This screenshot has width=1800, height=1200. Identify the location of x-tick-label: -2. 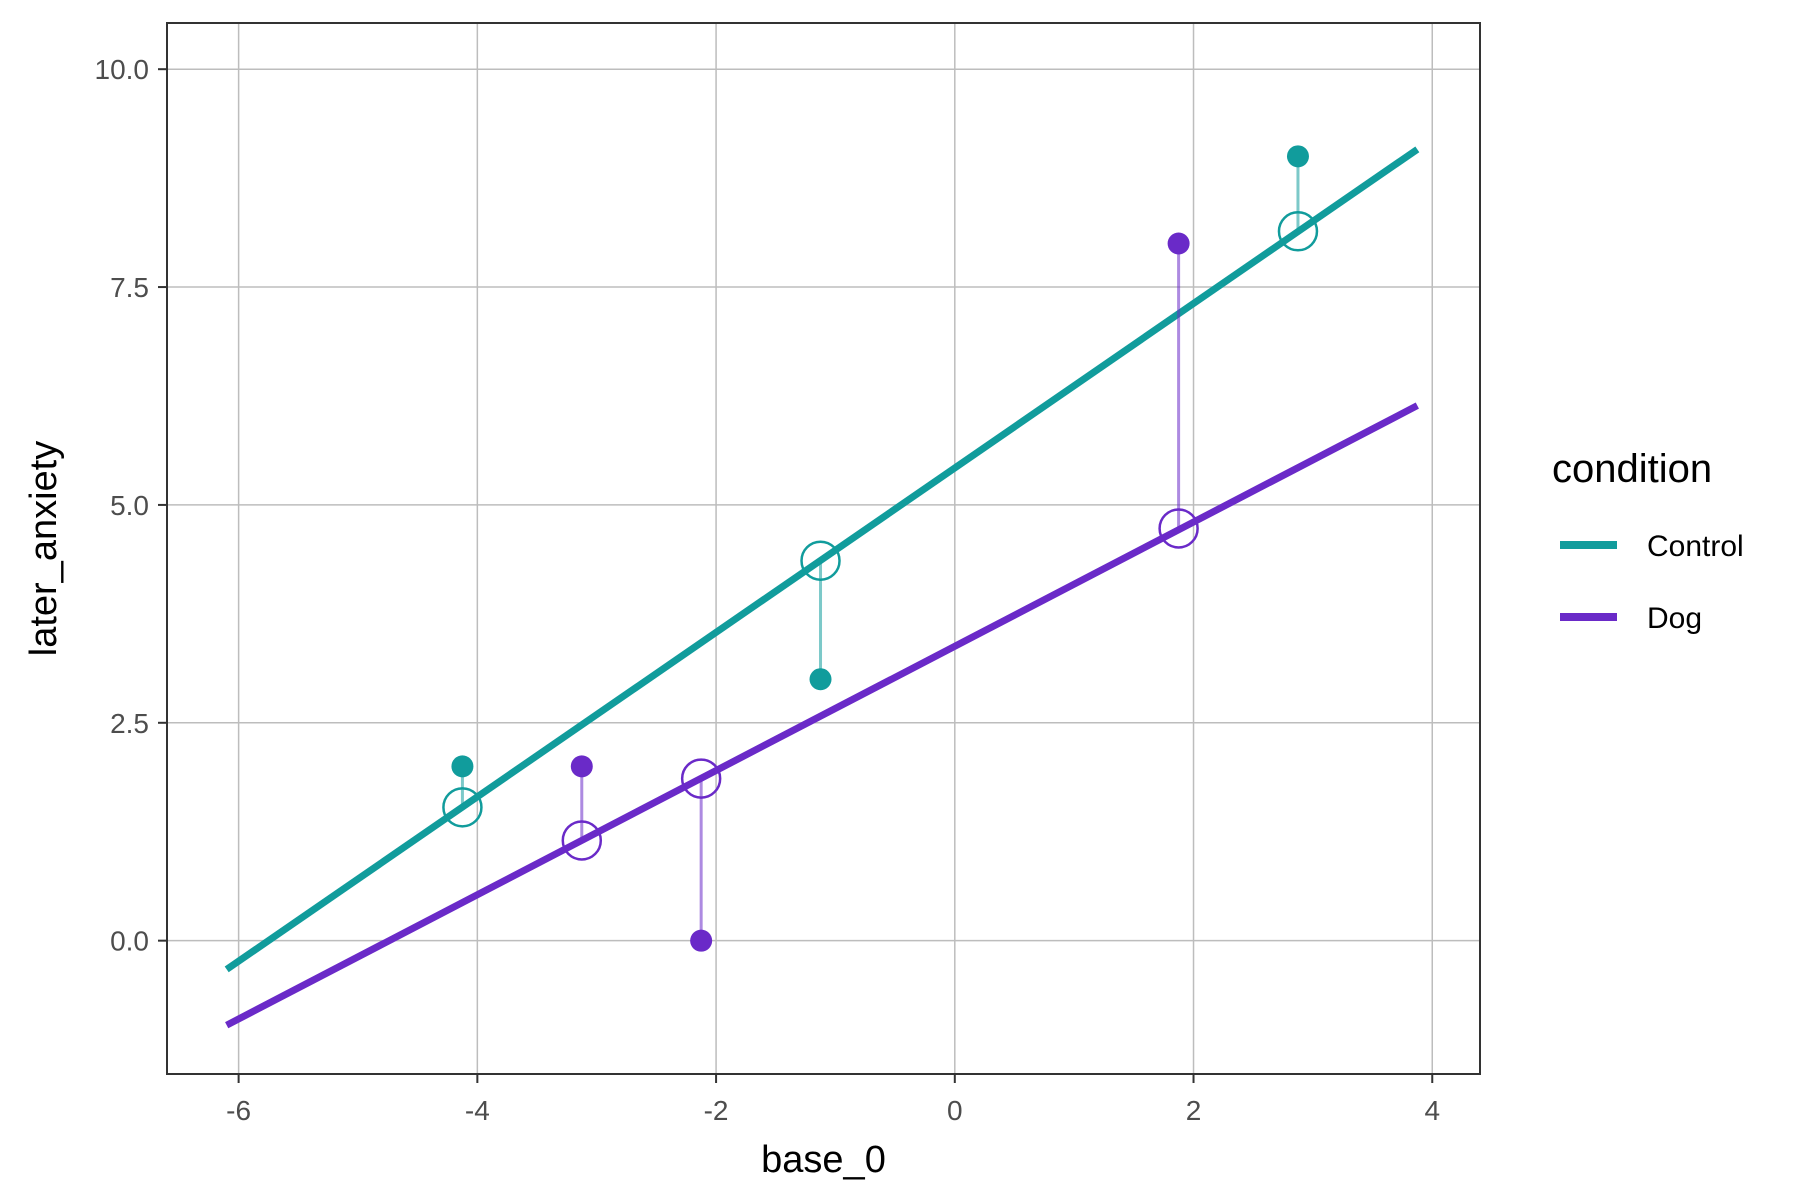
(716, 1110).